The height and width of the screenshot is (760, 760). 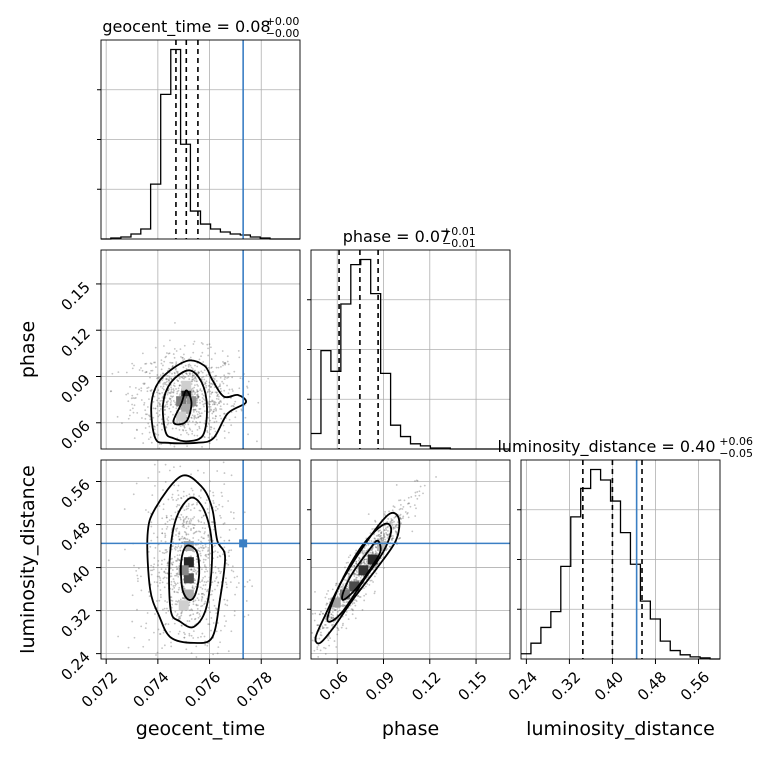 I want to click on panel-title-luminosity_distance: luminosity_distance = 0.40, so click(x=606, y=447).